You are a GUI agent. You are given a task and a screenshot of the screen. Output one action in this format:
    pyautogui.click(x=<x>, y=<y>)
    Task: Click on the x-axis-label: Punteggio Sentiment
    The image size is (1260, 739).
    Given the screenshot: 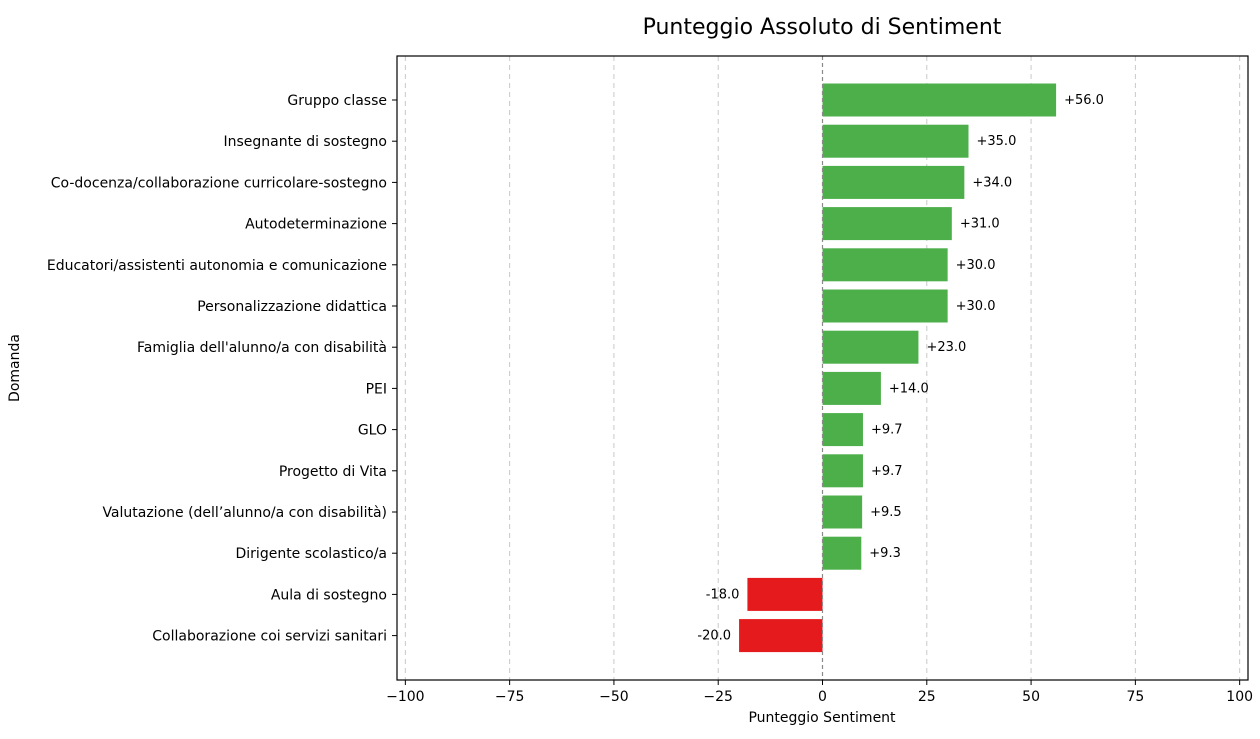 What is the action you would take?
    pyautogui.click(x=822, y=718)
    